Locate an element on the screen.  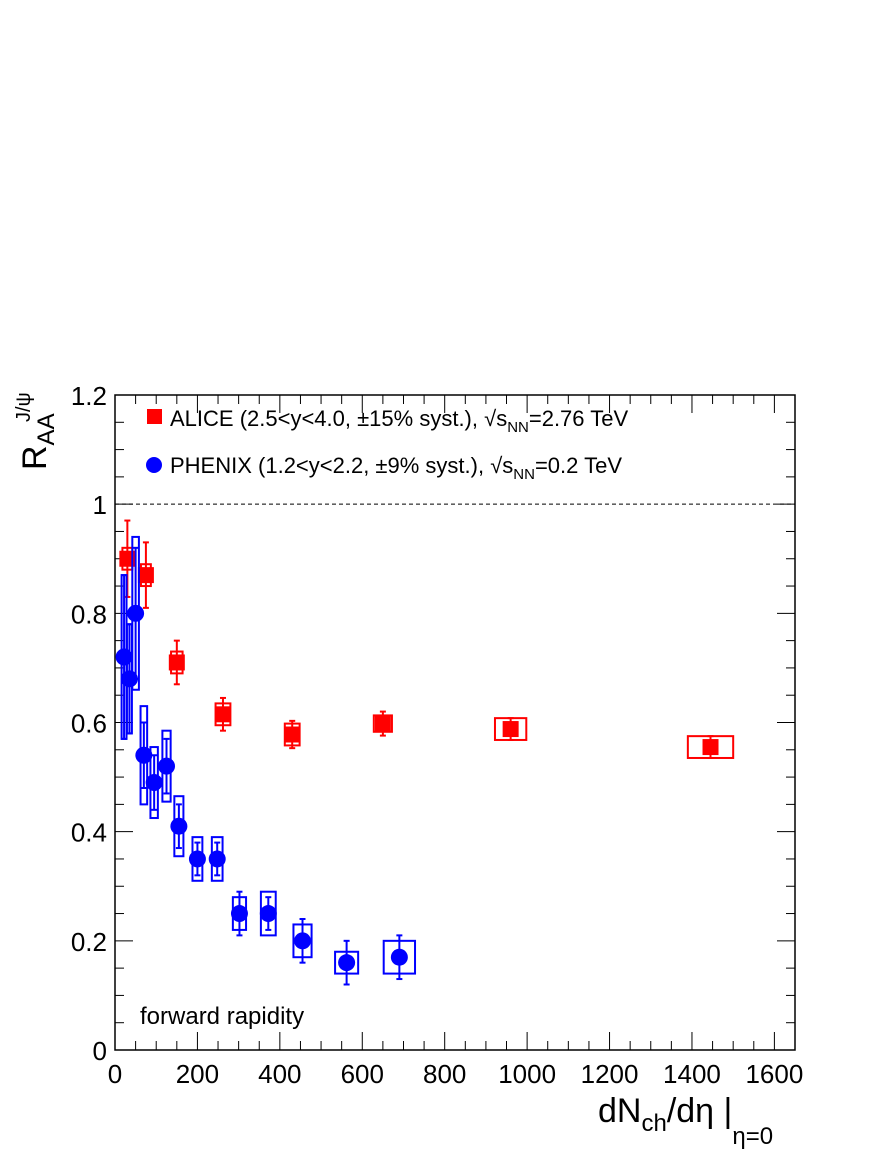
x-axis-label-sub2: η=0 is located at coordinates (752, 1136).